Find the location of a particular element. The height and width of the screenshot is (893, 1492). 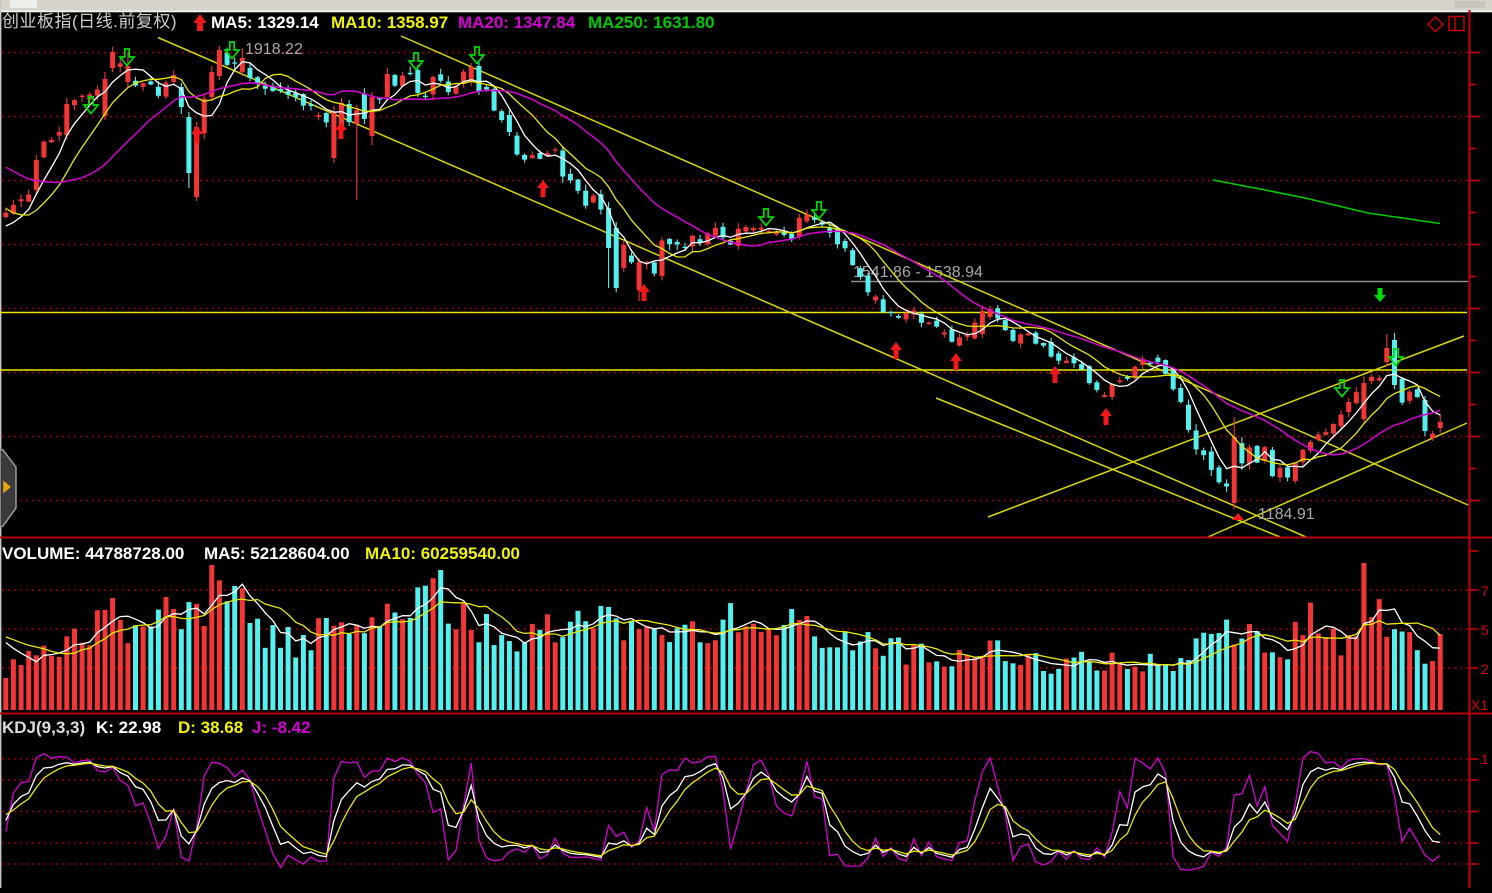

svg-text: MA5: 52128604.00 is located at coordinates (277, 553).